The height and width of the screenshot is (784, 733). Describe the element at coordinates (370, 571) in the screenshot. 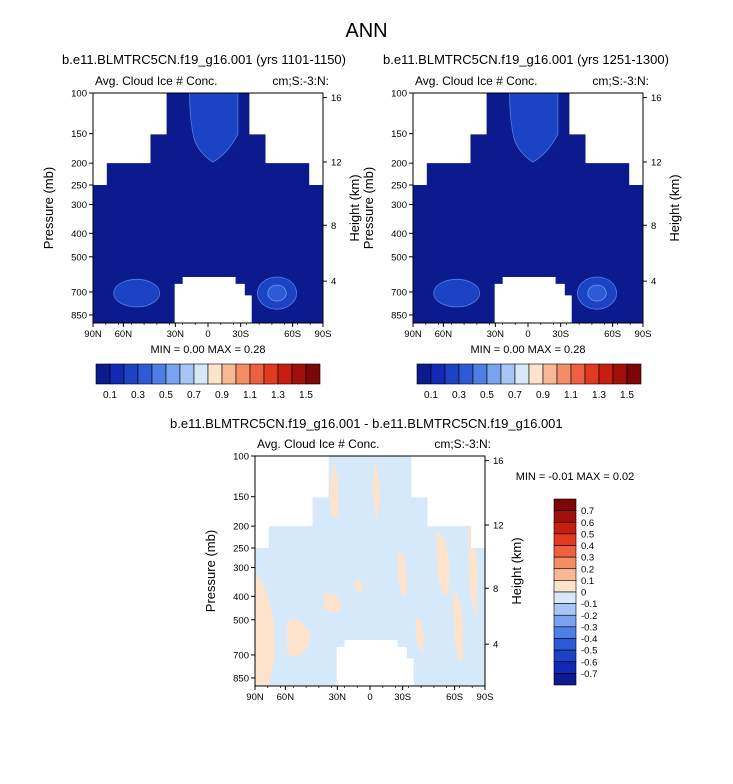

I see `panel3-frame` at that location.